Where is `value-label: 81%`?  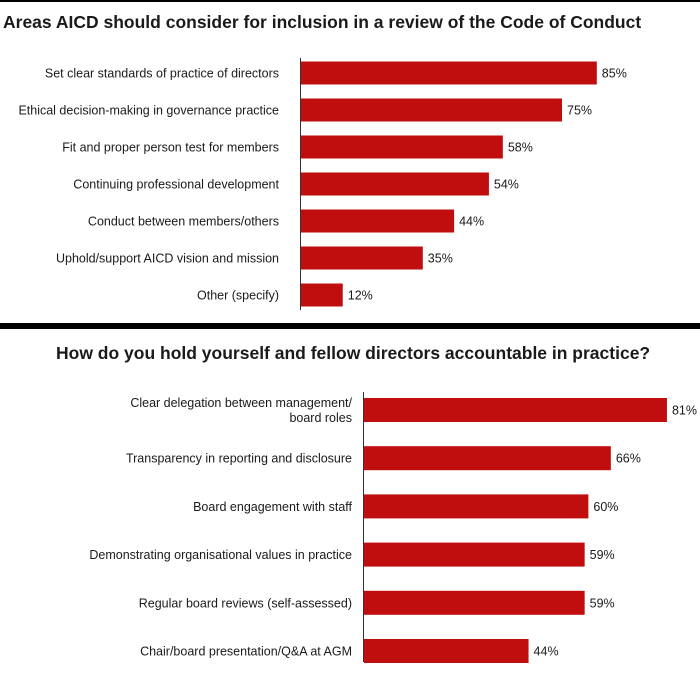
value-label: 81% is located at coordinates (684, 411).